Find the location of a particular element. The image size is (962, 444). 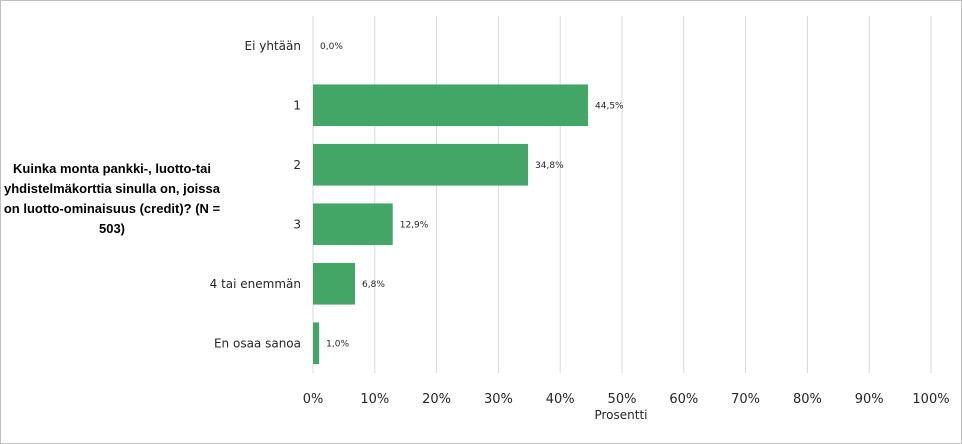

x-tick-label: 90% is located at coordinates (869, 399).